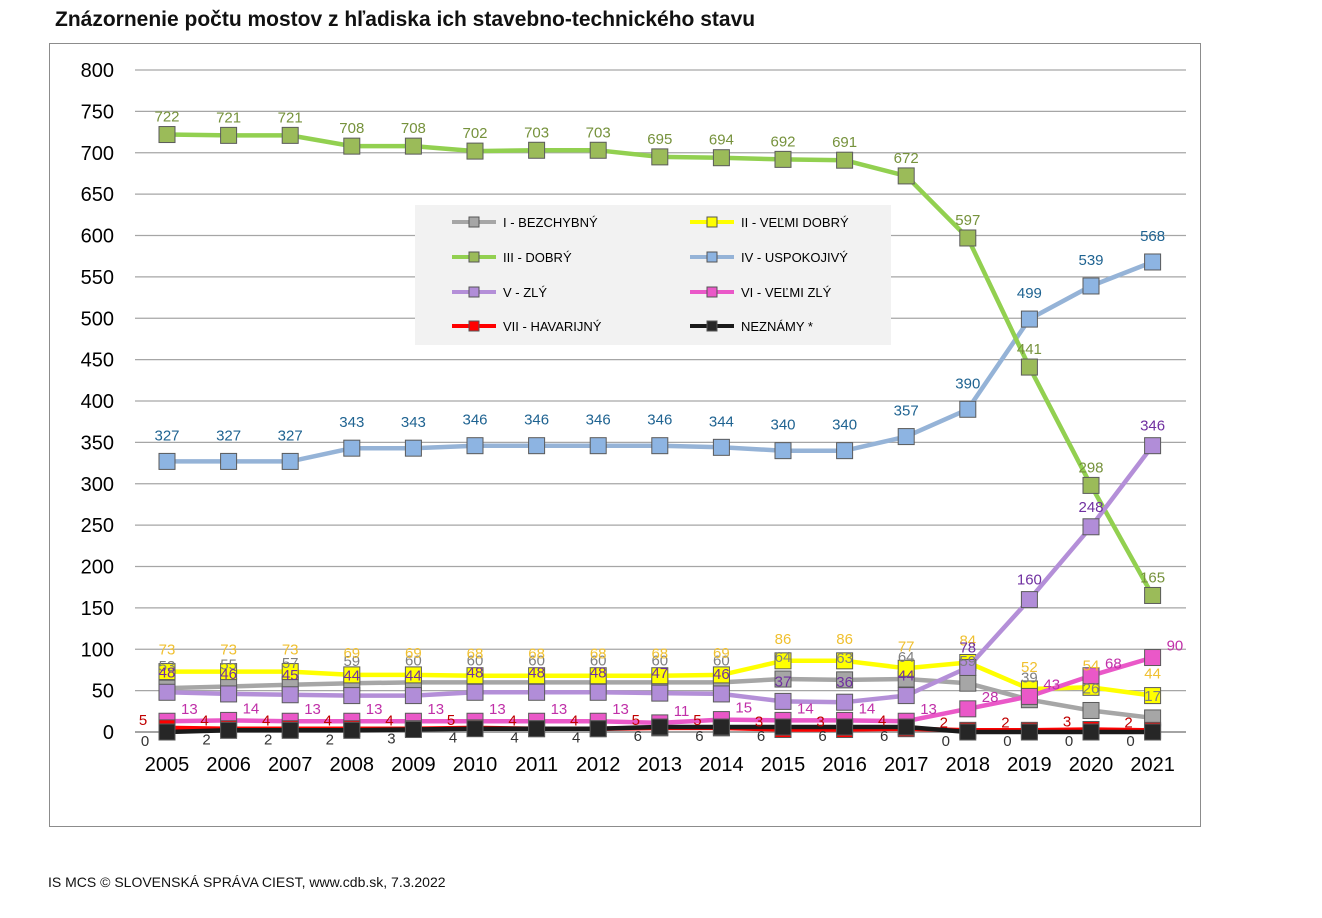 The height and width of the screenshot is (918, 1322). I want to click on data-label: 43, so click(1051, 684).